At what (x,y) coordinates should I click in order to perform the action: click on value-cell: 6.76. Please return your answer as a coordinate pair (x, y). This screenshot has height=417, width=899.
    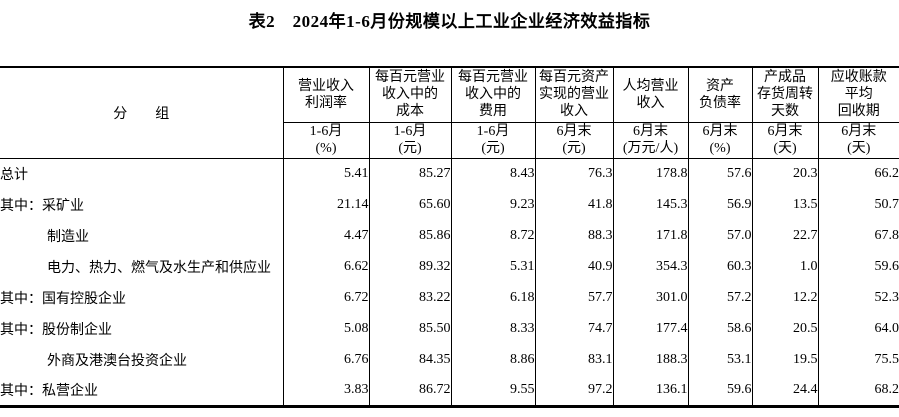
    Looking at the image, I should click on (325, 359).